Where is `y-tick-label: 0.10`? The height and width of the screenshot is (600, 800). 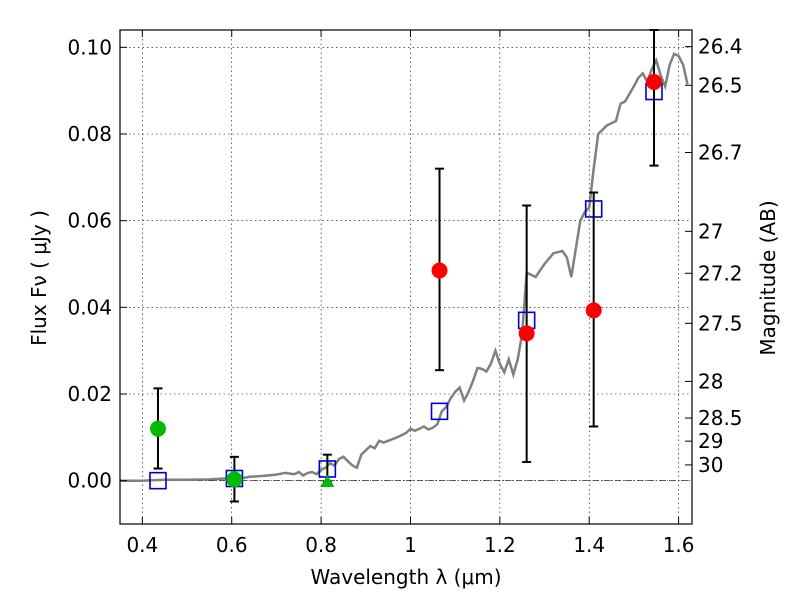 y-tick-label: 0.10 is located at coordinates (89, 47).